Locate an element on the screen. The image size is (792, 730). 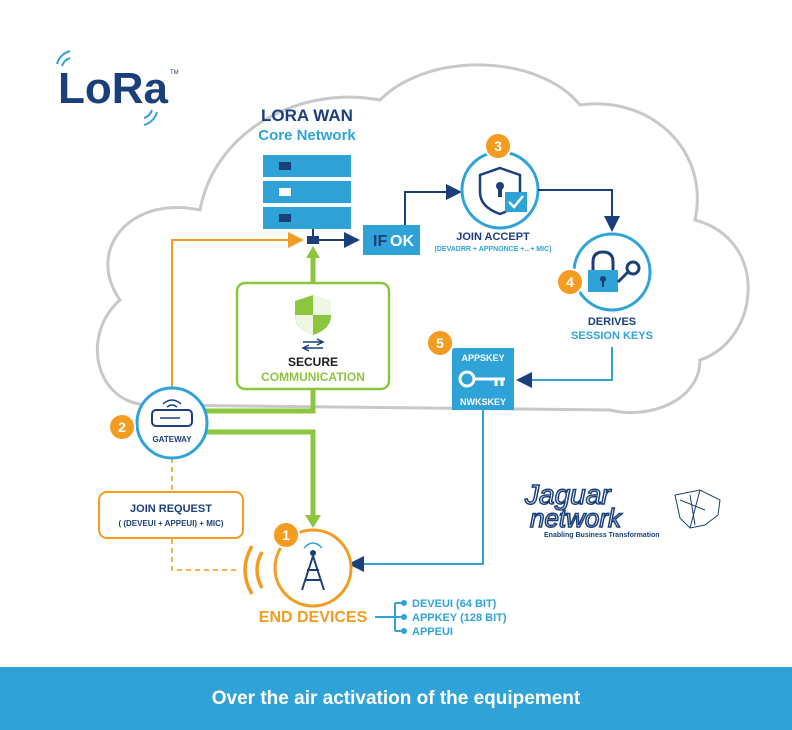
join-request-box: JOIN REQUEST ( (DEVEUI + APPEUI) + MIC) is located at coordinates (171, 515).